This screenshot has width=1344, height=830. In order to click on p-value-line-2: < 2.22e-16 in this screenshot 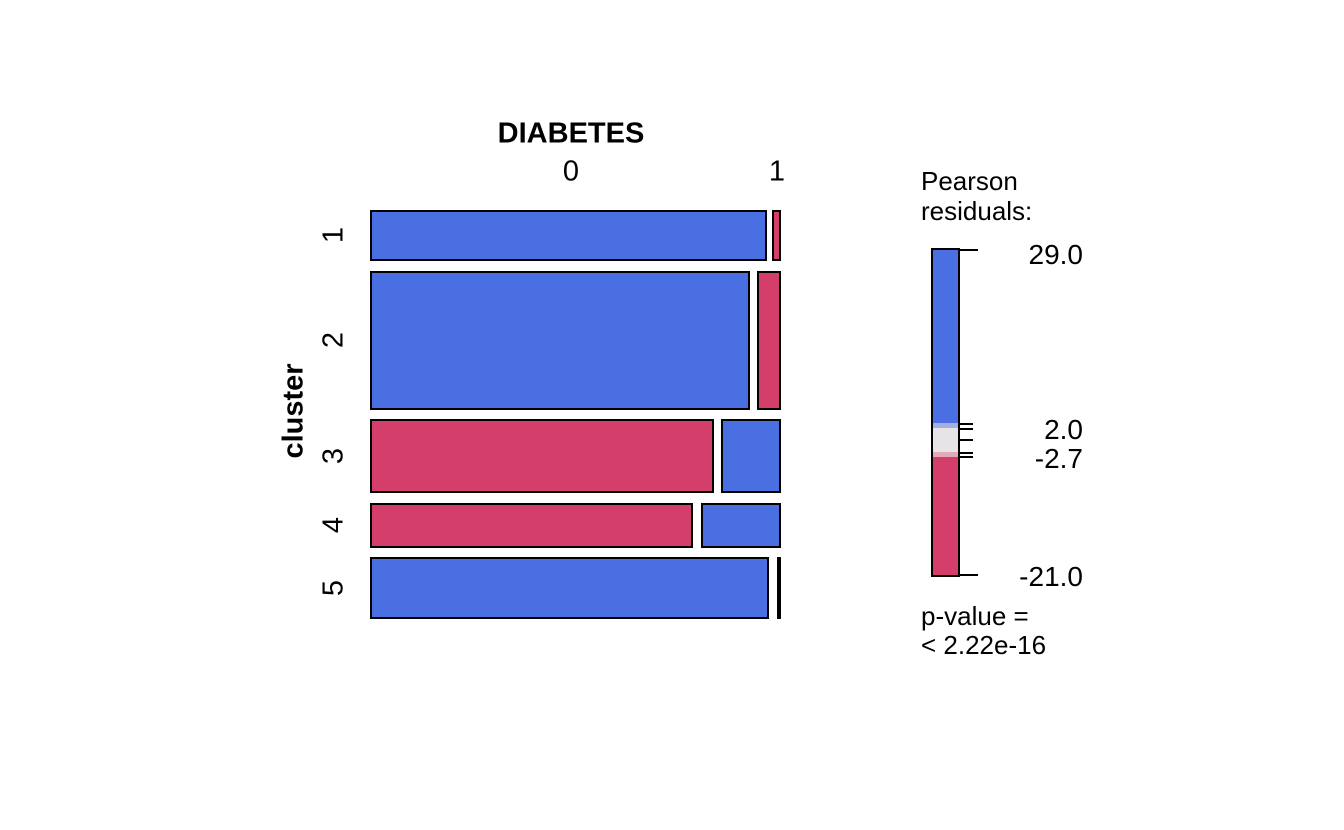, I will do `click(984, 645)`.